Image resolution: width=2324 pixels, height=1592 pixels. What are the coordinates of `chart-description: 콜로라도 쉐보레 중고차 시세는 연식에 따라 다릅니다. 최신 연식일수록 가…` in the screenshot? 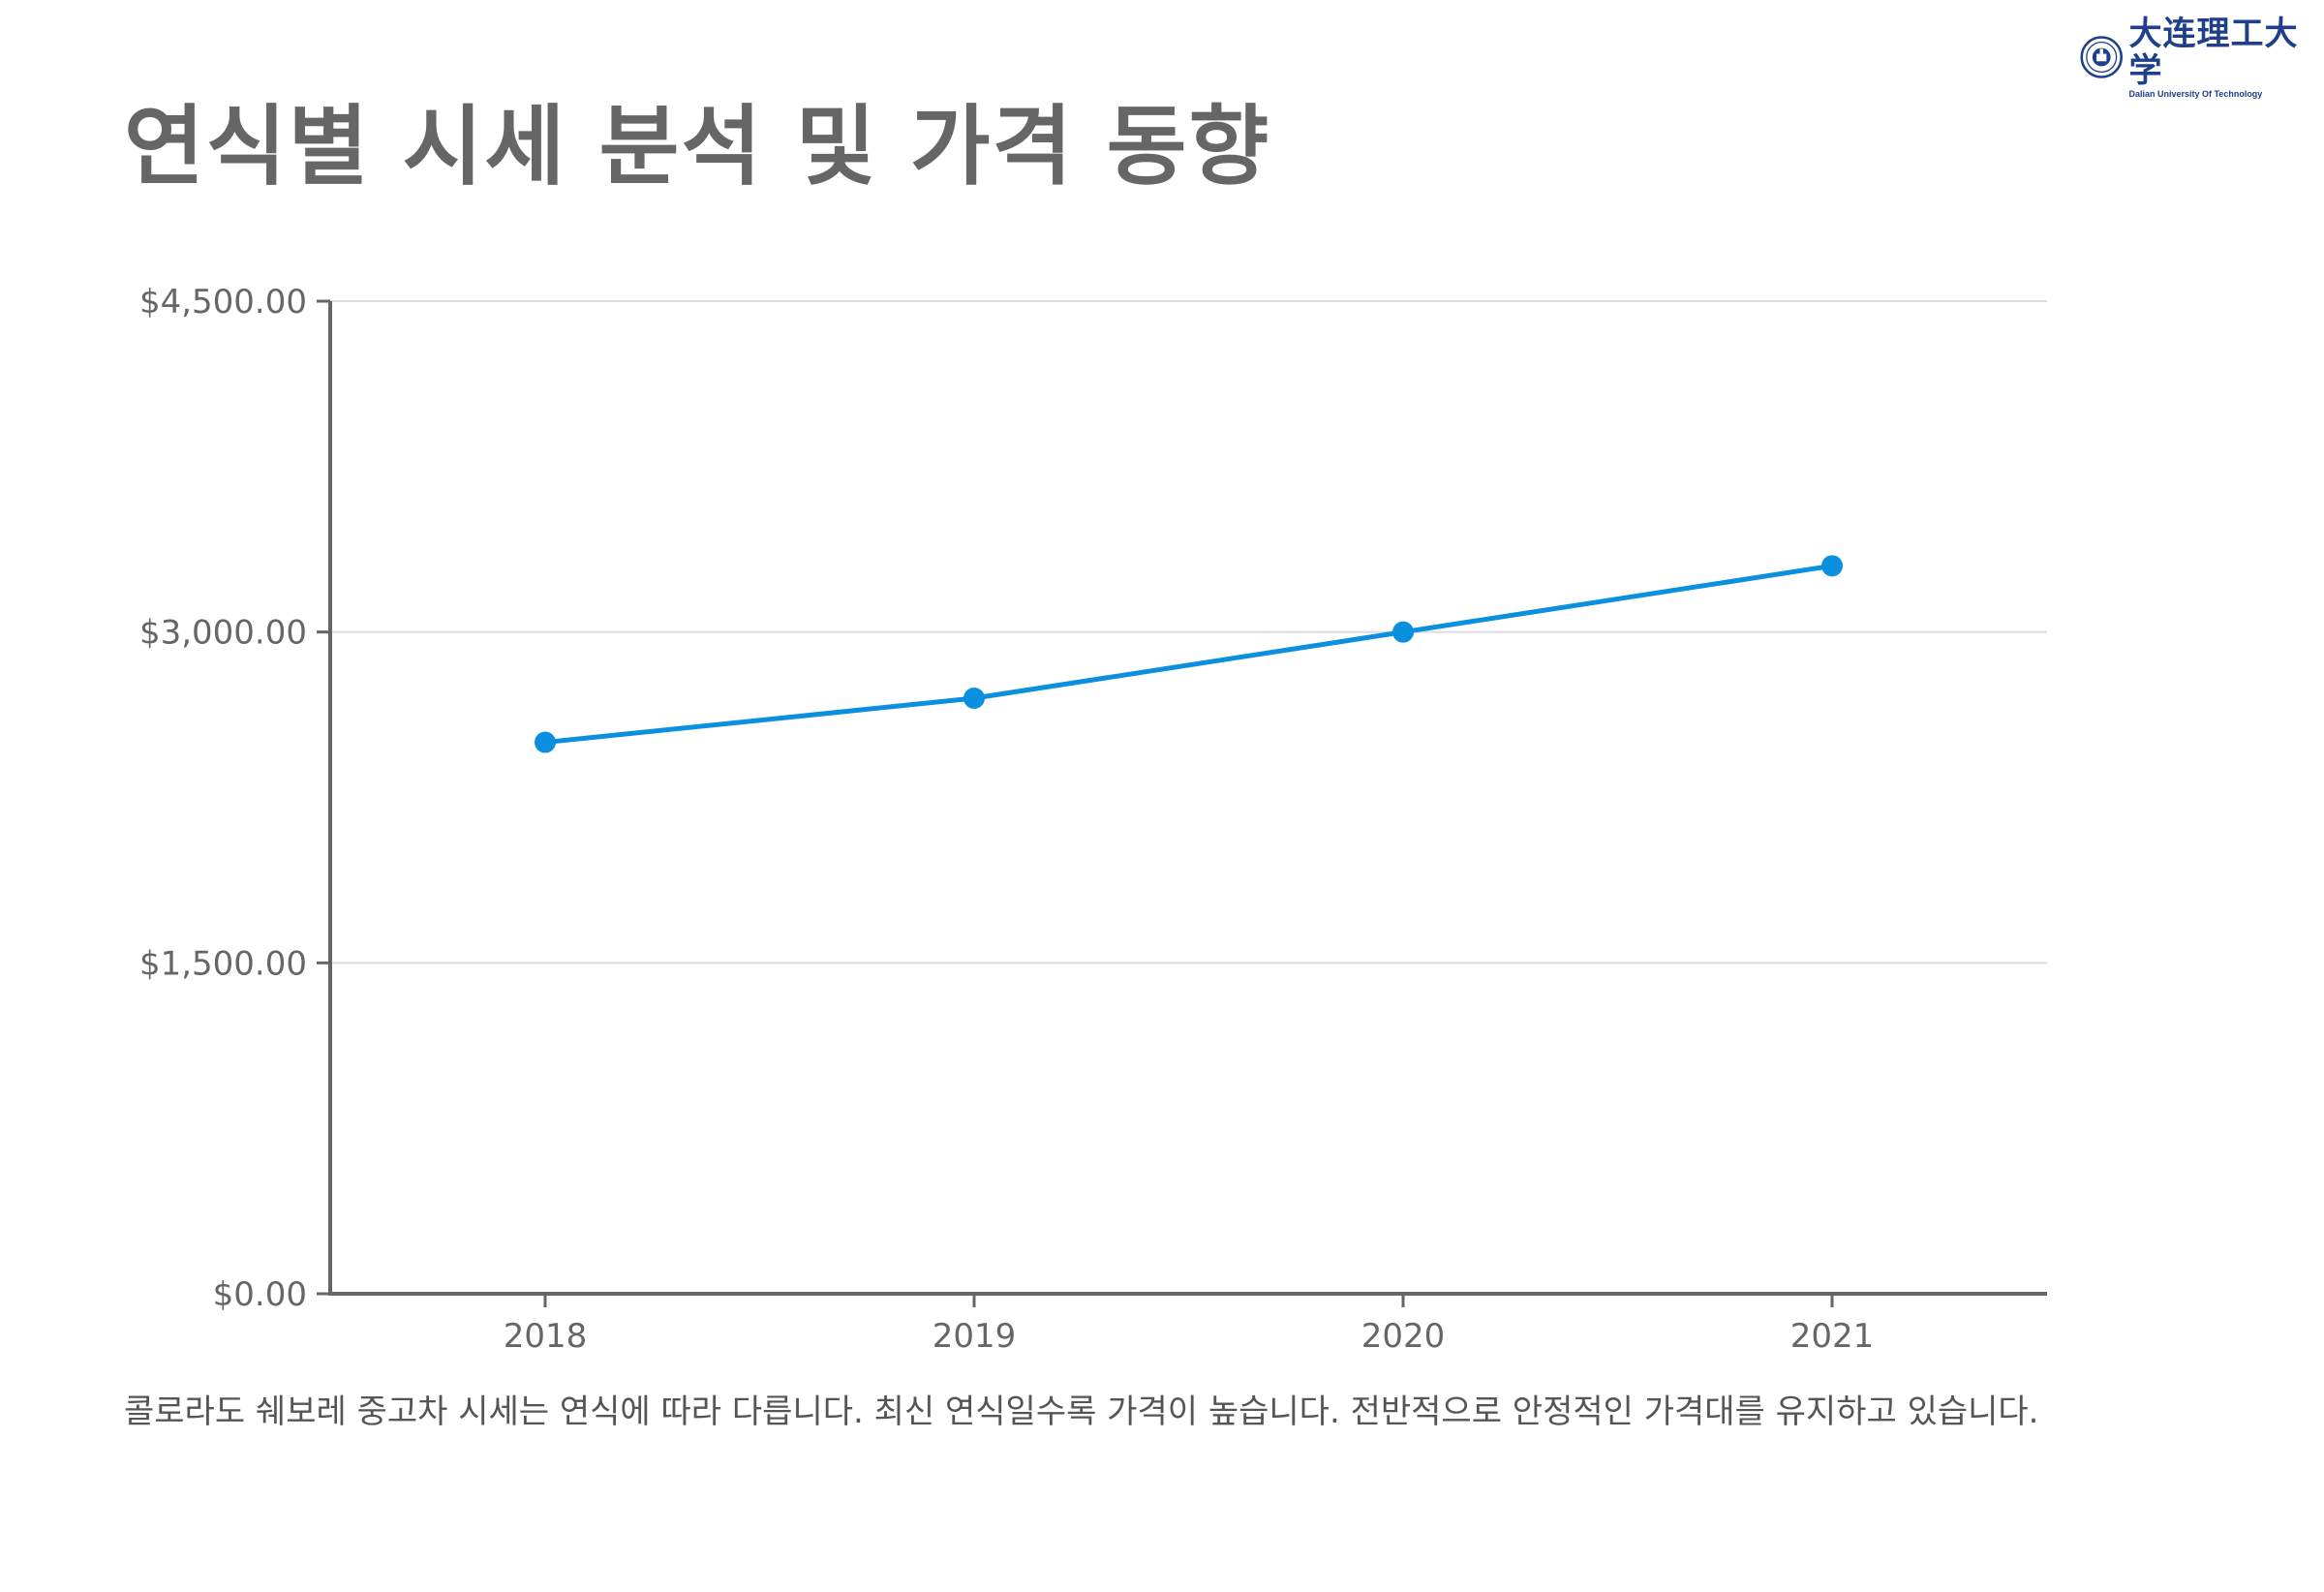 It's located at (1082, 1412).